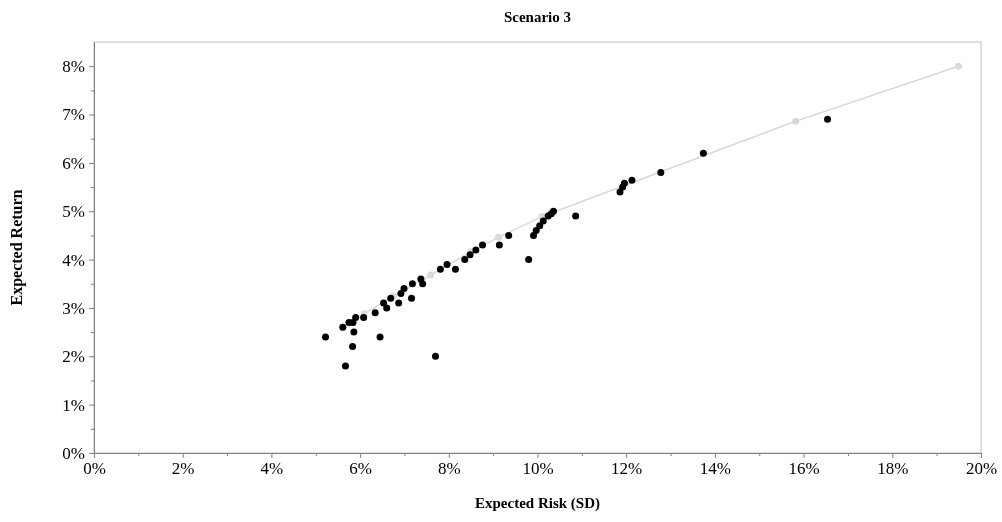 This screenshot has height=522, width=1002. I want to click on y-tick-label: 2%, so click(73, 357).